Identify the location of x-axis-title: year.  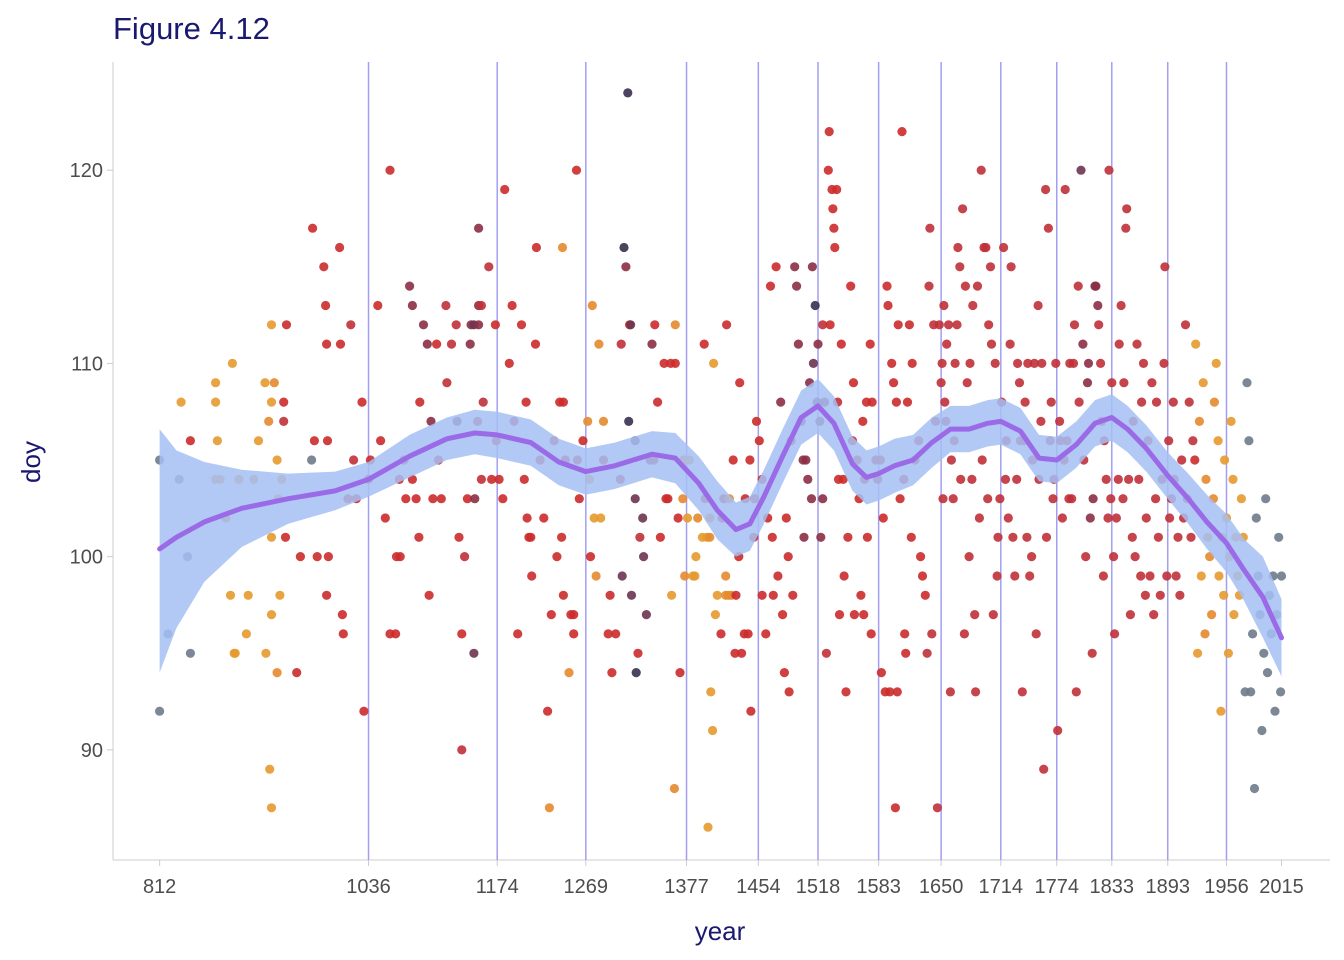
(720, 931).